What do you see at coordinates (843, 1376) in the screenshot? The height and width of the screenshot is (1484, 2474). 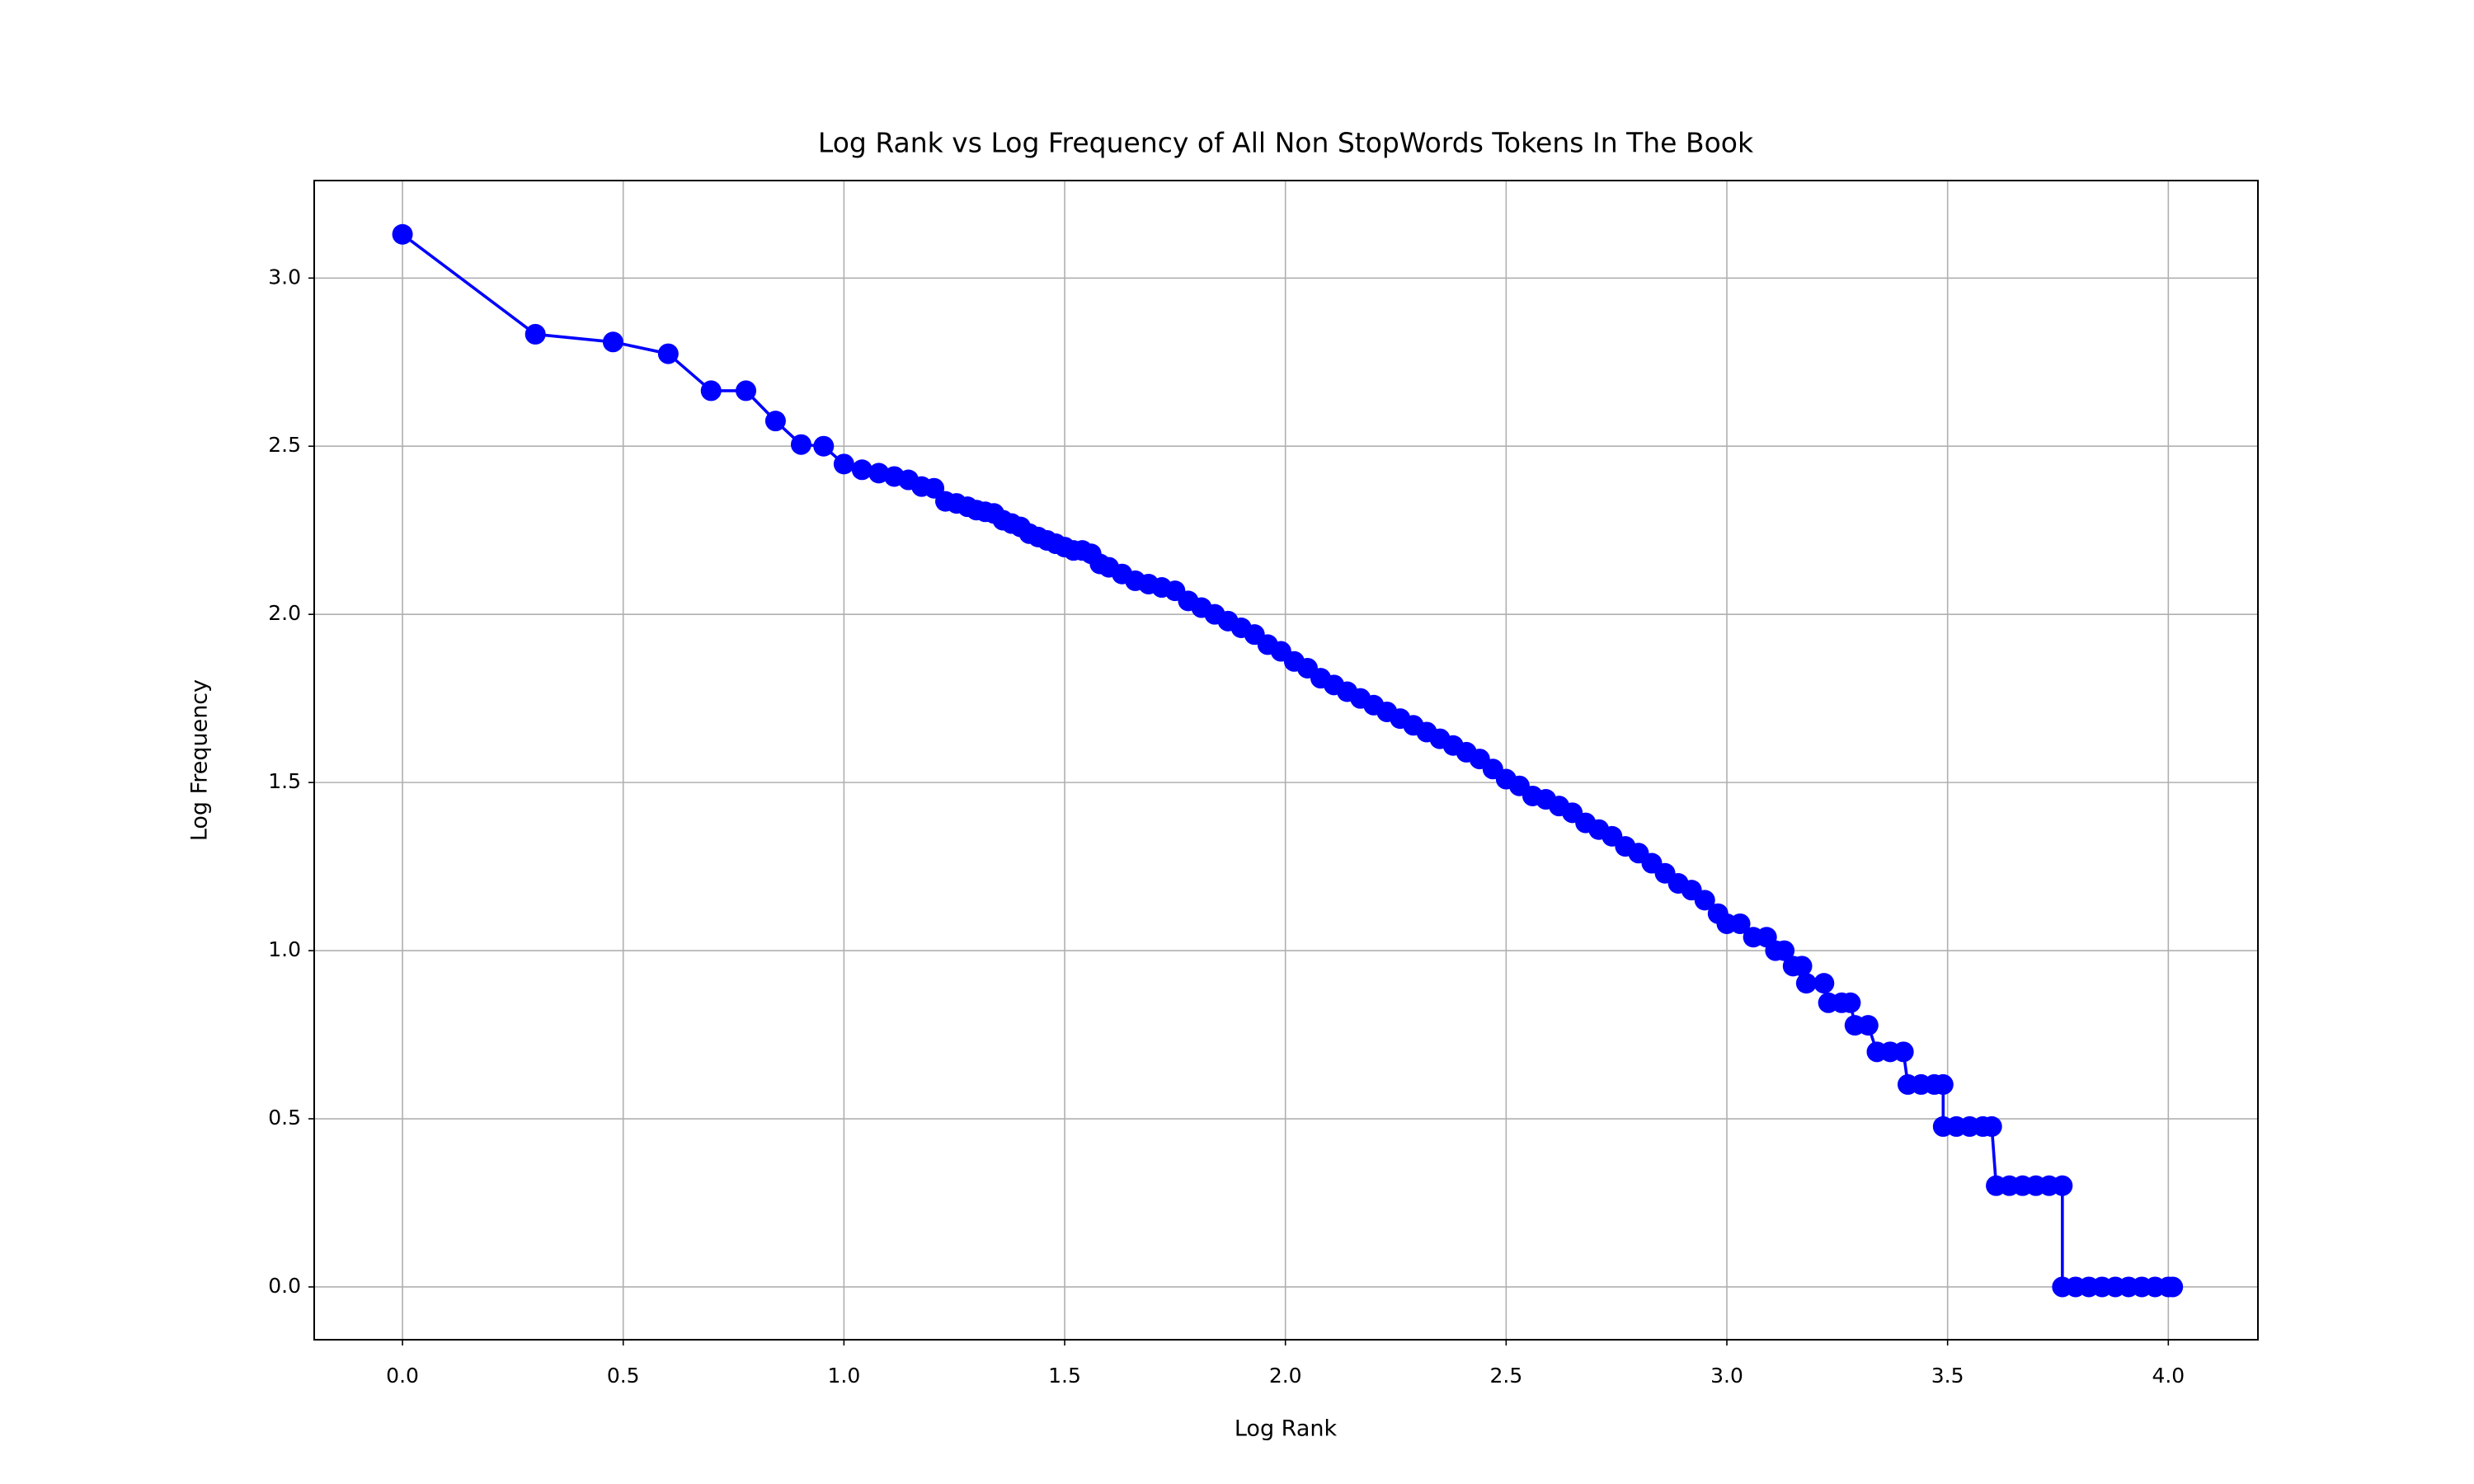 I see `x-tick-label: 1.0` at bounding box center [843, 1376].